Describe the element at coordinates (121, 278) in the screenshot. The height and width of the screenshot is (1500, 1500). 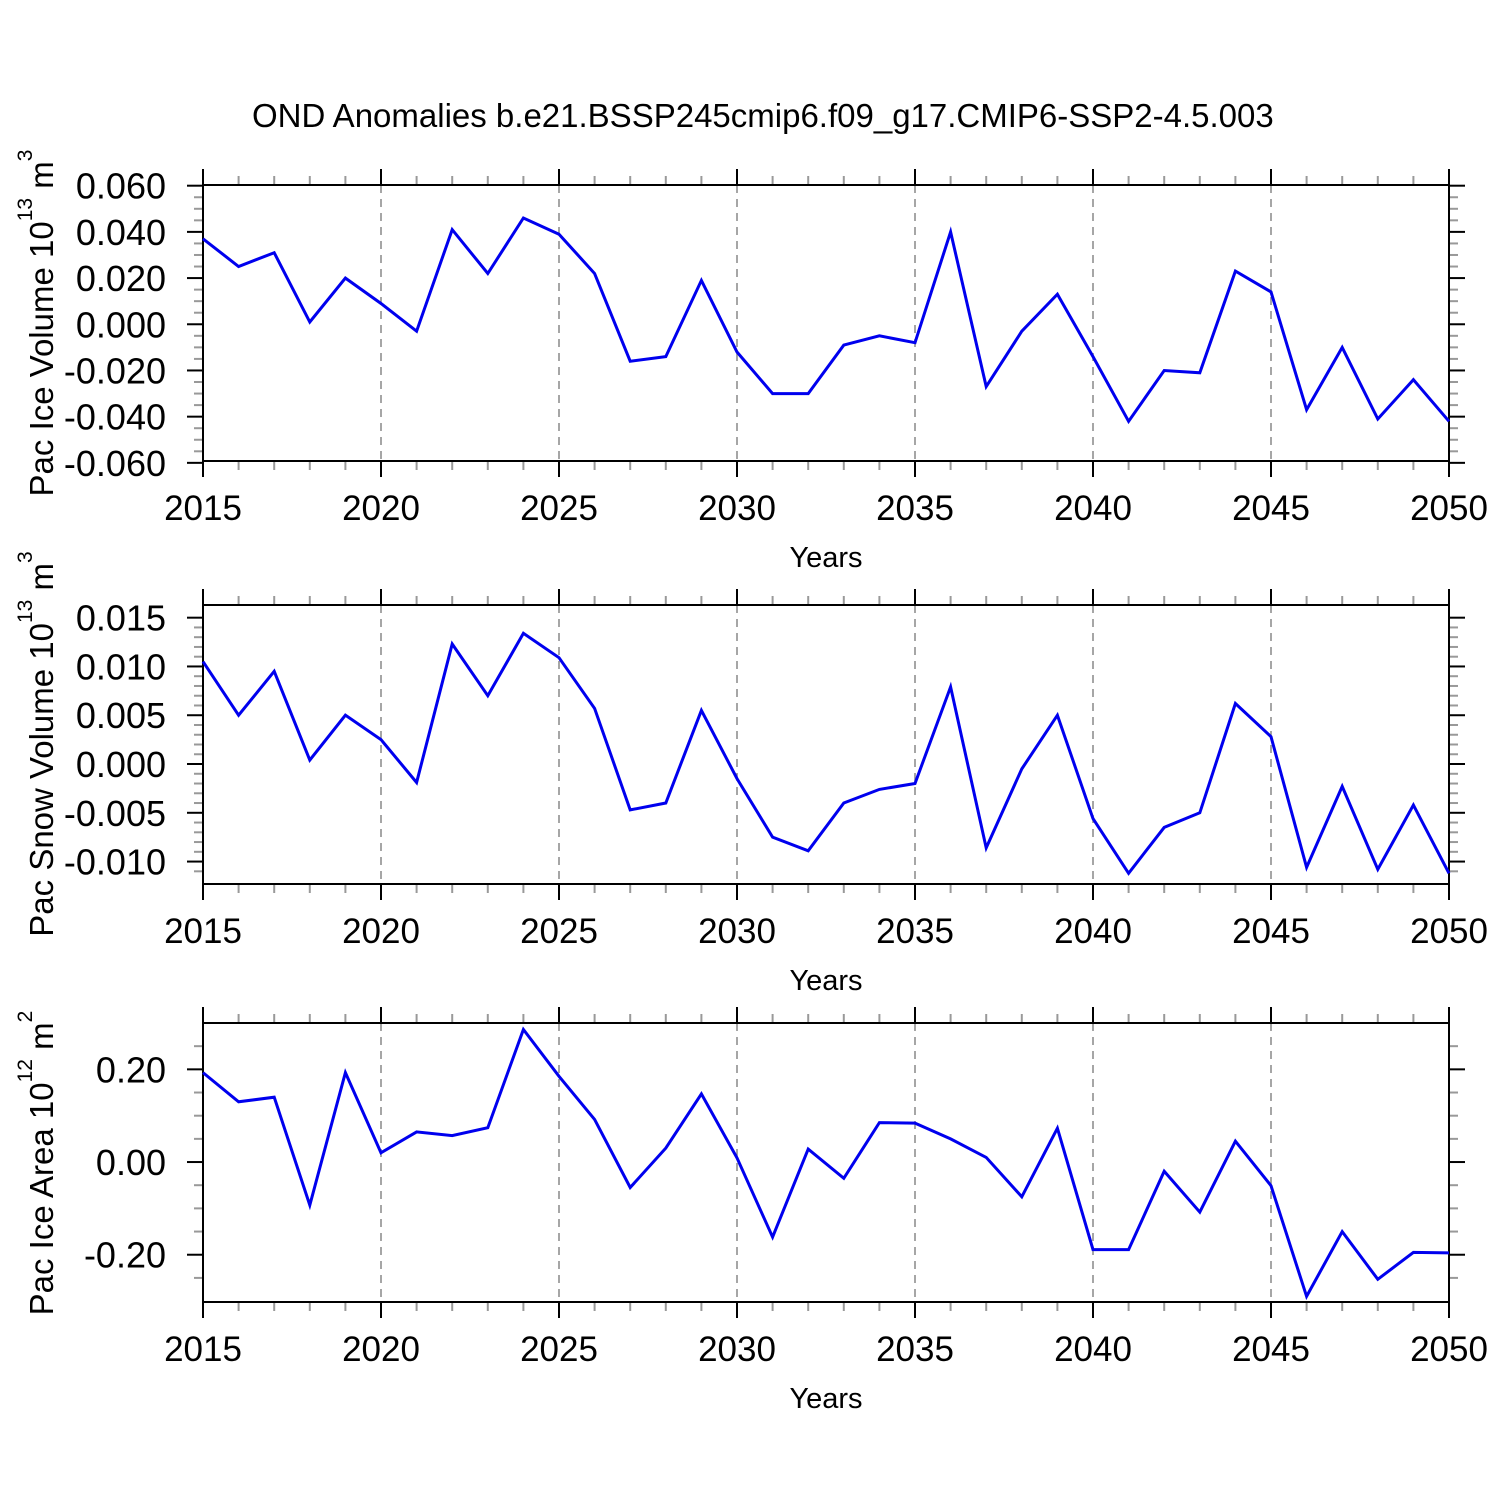
I see `y-tick-label: 0.020` at that location.